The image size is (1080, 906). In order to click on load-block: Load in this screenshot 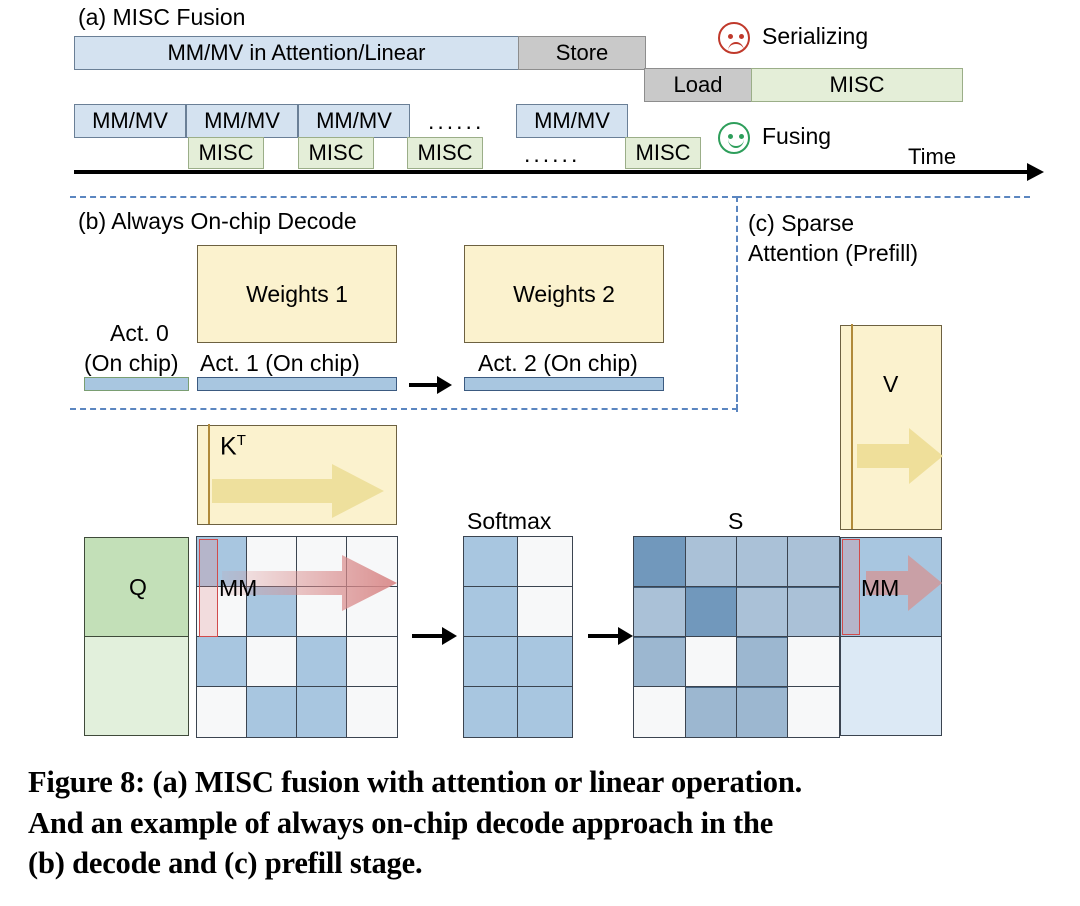, I will do `click(698, 85)`.